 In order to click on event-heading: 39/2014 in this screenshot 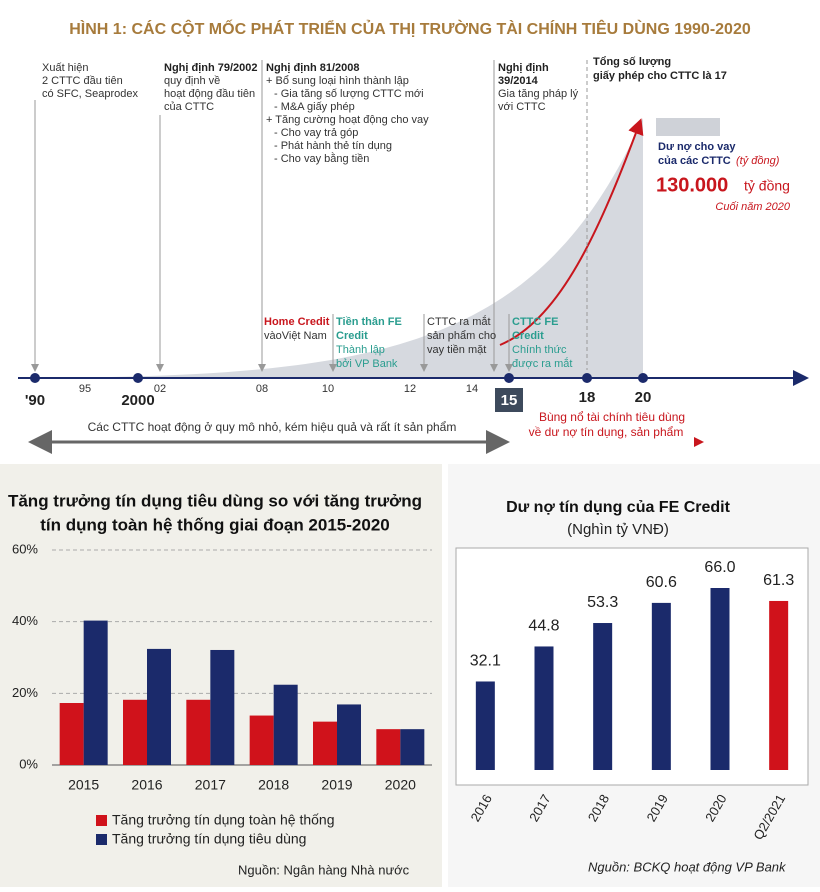, I will do `click(518, 81)`.